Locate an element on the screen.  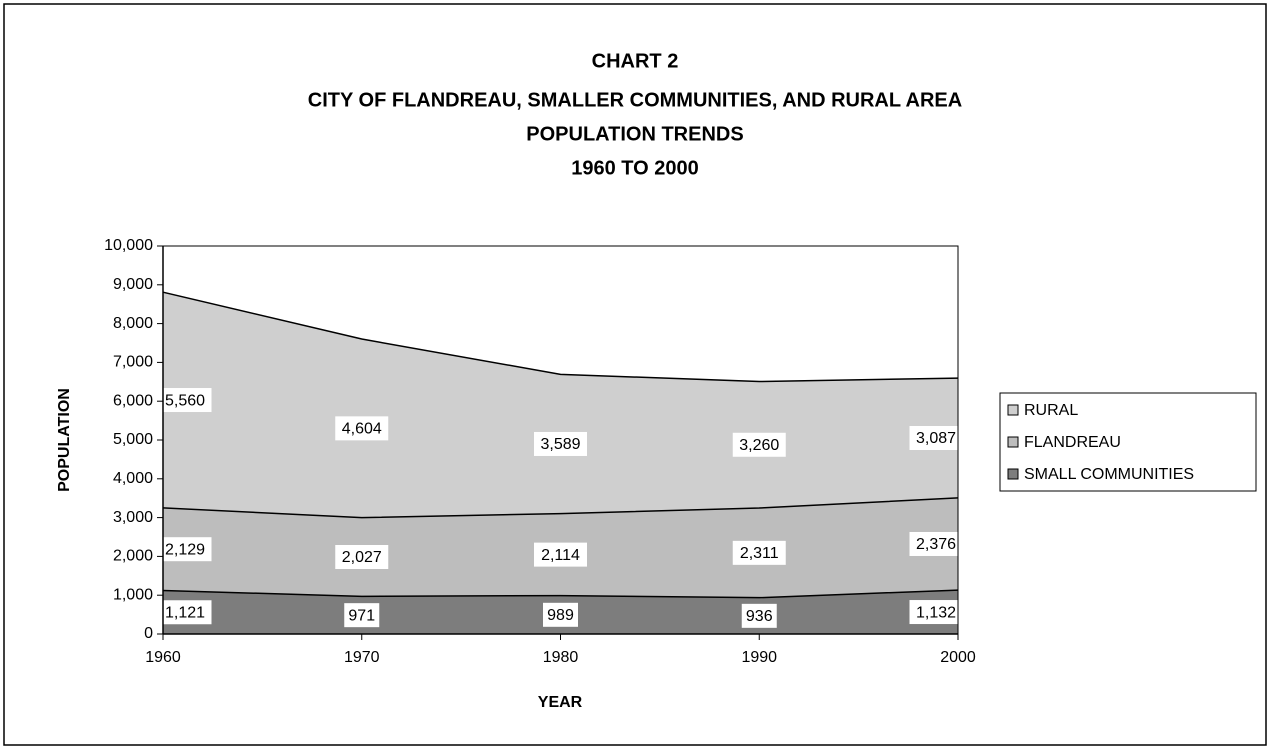
y-axis-title: POPULATION is located at coordinates (64, 440).